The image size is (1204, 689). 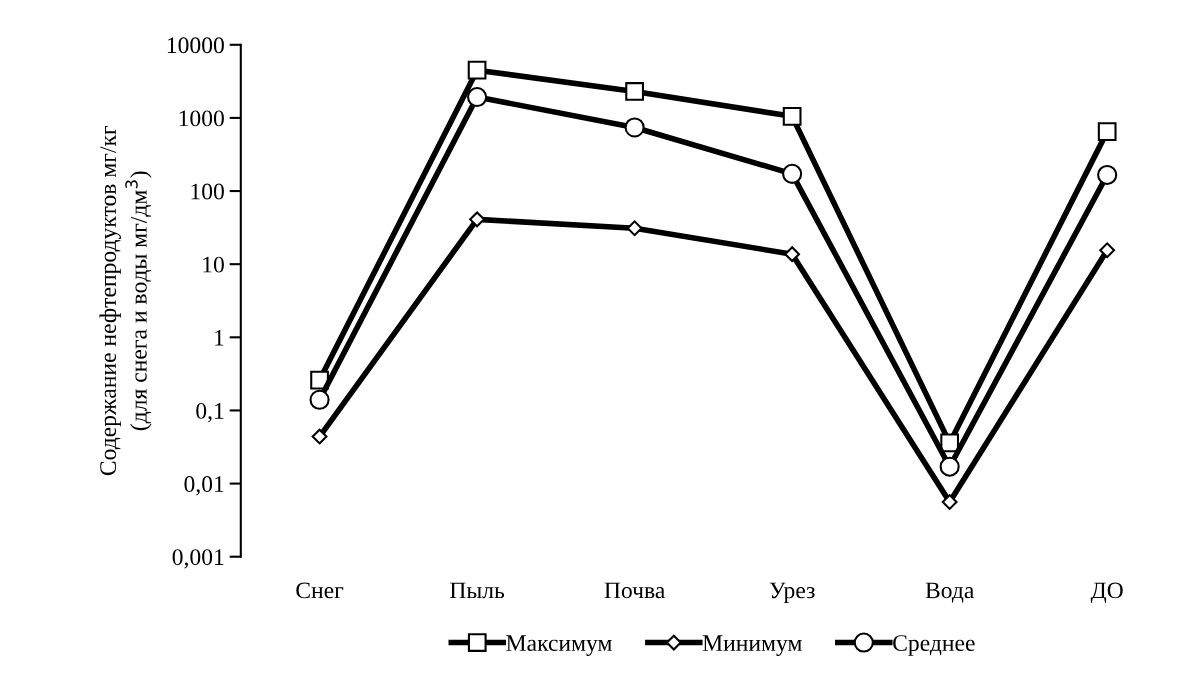 What do you see at coordinates (198, 559) in the screenshot?
I see `y-tick-label: 0,001` at bounding box center [198, 559].